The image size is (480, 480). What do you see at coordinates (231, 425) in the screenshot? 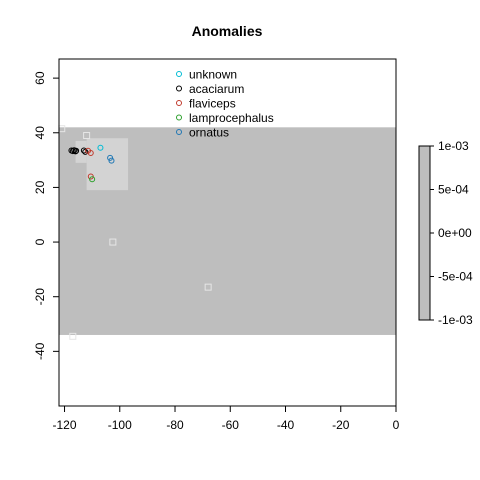
I see `x-tick-label: -60` at bounding box center [231, 425].